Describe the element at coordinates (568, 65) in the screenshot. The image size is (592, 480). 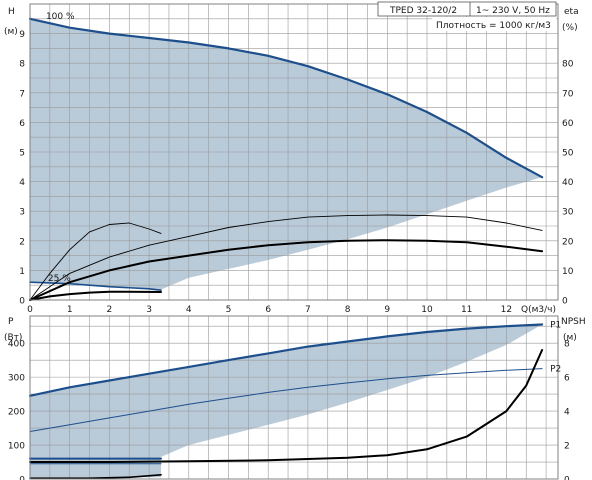
I see `y2-tick-label: 80` at that location.